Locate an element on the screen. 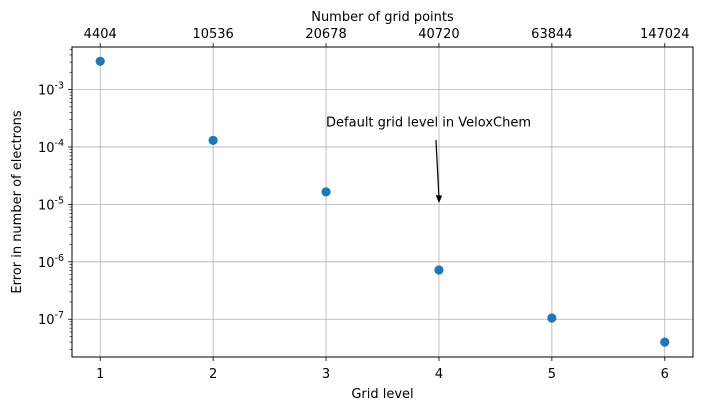 The image size is (702, 411). annotation-arrowhead is located at coordinates (439, 199).